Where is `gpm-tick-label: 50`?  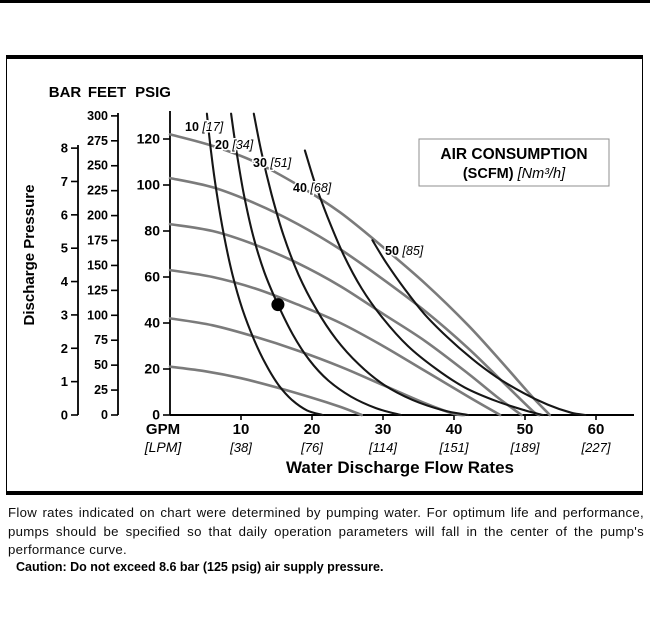
gpm-tick-label: 50 is located at coordinates (525, 429).